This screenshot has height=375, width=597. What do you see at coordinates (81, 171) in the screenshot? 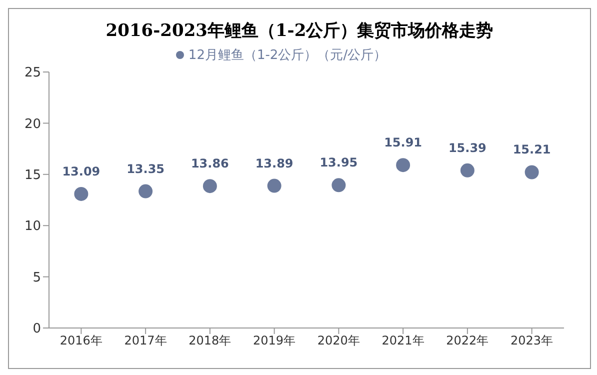
I see `data-label: 13.09` at bounding box center [81, 171].